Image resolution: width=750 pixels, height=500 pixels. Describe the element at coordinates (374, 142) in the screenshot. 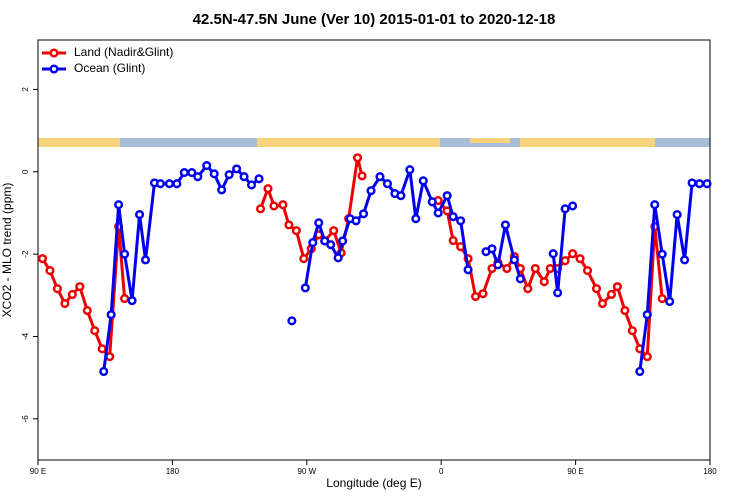

I see `surface-band` at that location.